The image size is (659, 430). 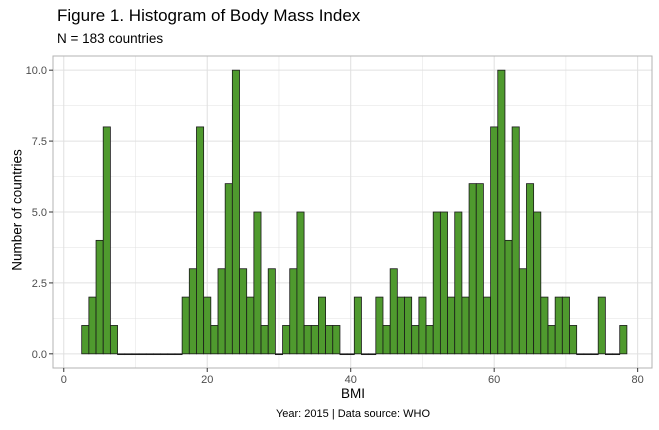 I want to click on chart-title: Figure 1. Histogram of Body Mass Index, so click(x=209, y=15).